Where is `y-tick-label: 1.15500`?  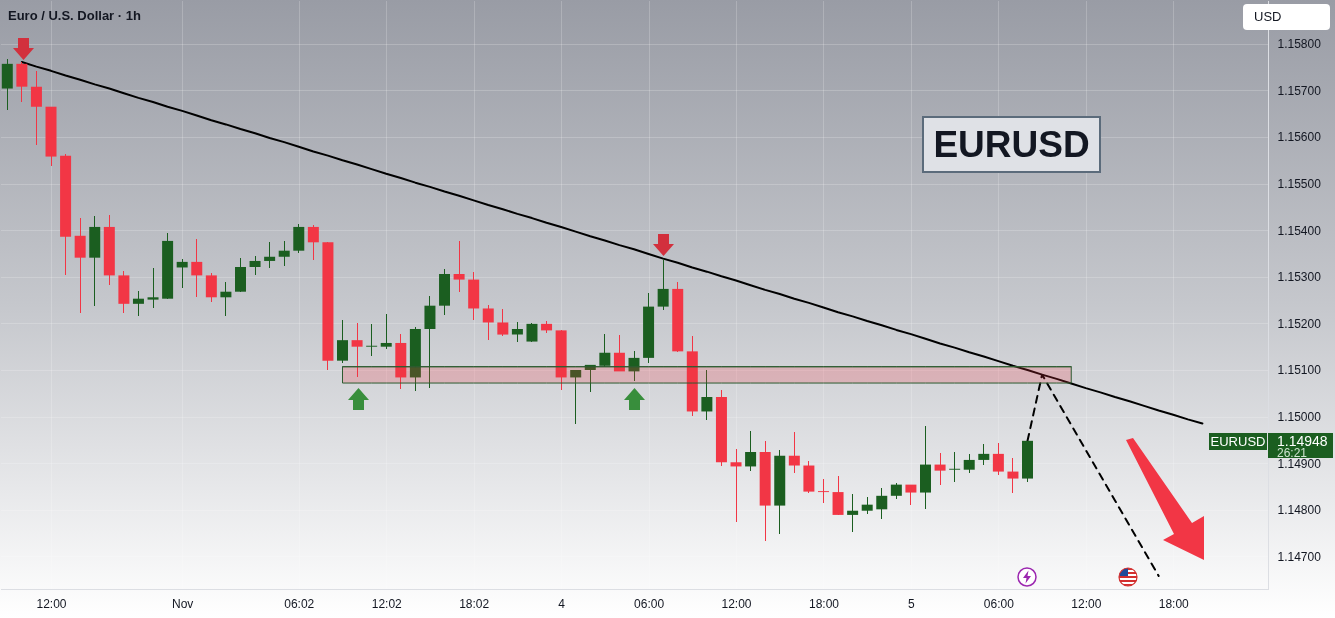 y-tick-label: 1.15500 is located at coordinates (1299, 184).